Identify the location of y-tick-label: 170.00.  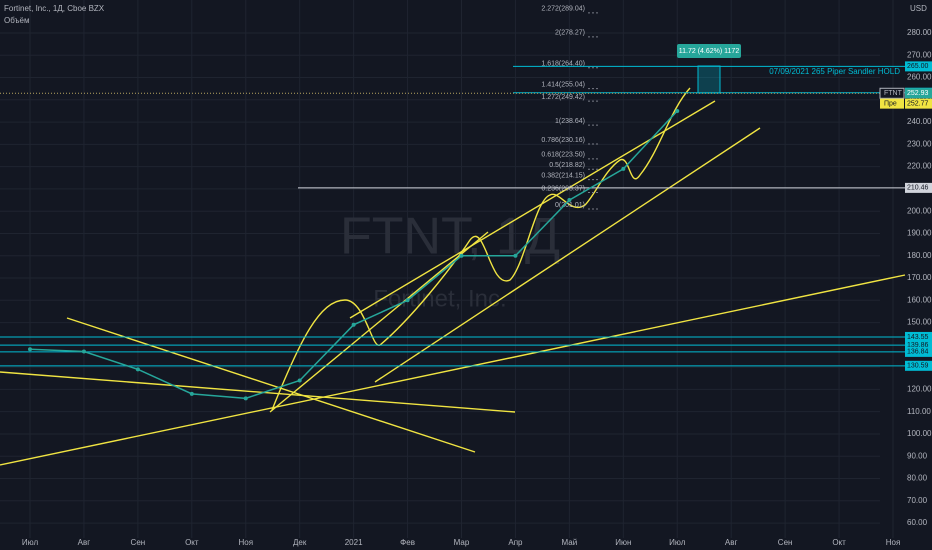
(919, 277).